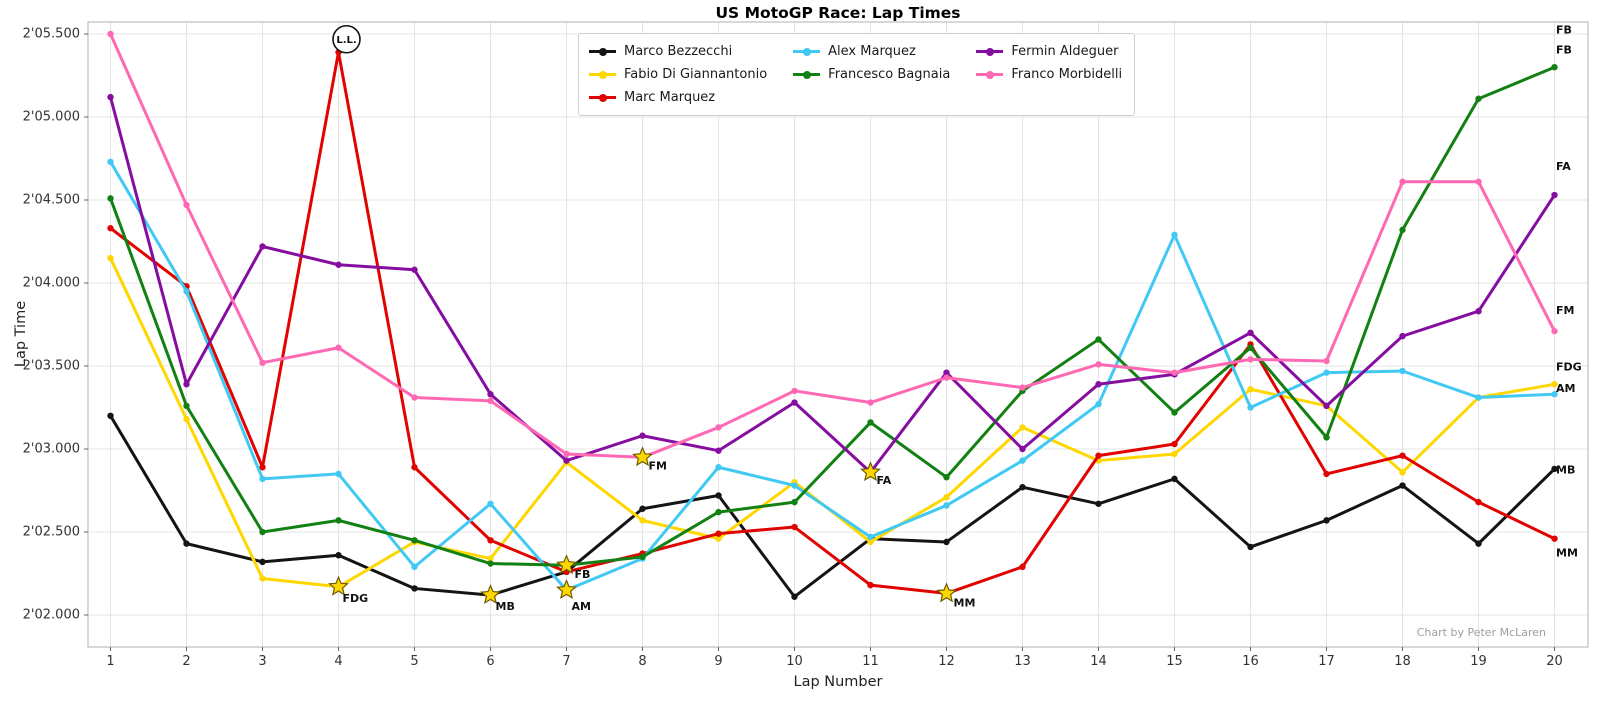 This screenshot has width=1600, height=714. What do you see at coordinates (338, 661) in the screenshot?
I see `x-tick-label: 4` at bounding box center [338, 661].